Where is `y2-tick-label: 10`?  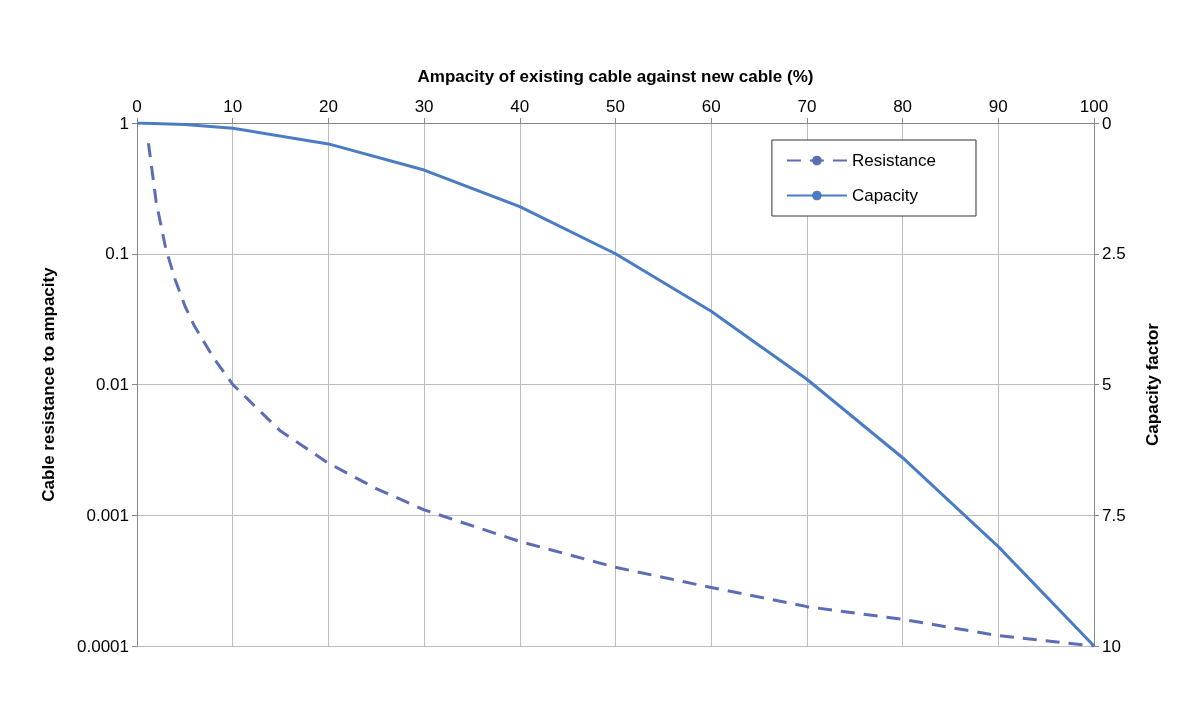
y2-tick-label: 10 is located at coordinates (1111, 646).